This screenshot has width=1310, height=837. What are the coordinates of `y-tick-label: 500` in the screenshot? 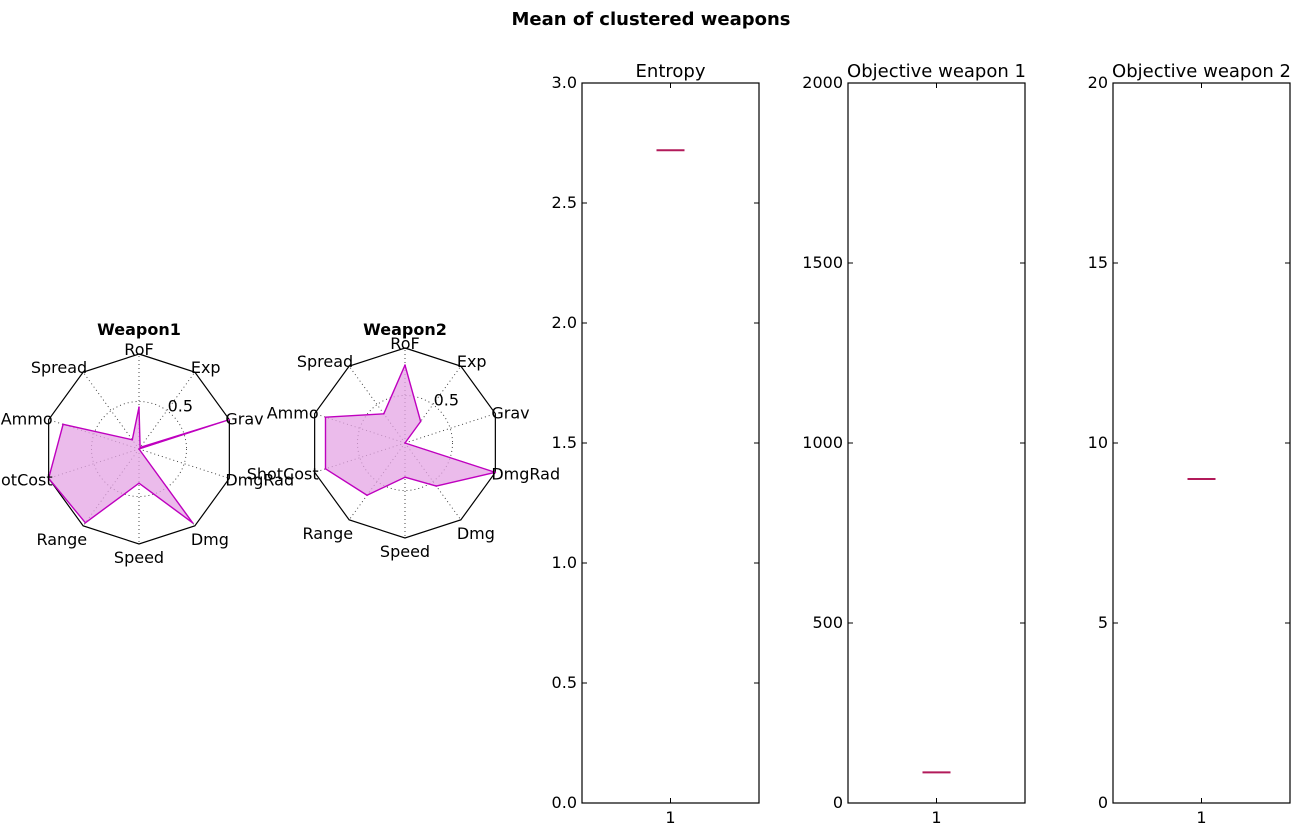 It's located at (827, 622).